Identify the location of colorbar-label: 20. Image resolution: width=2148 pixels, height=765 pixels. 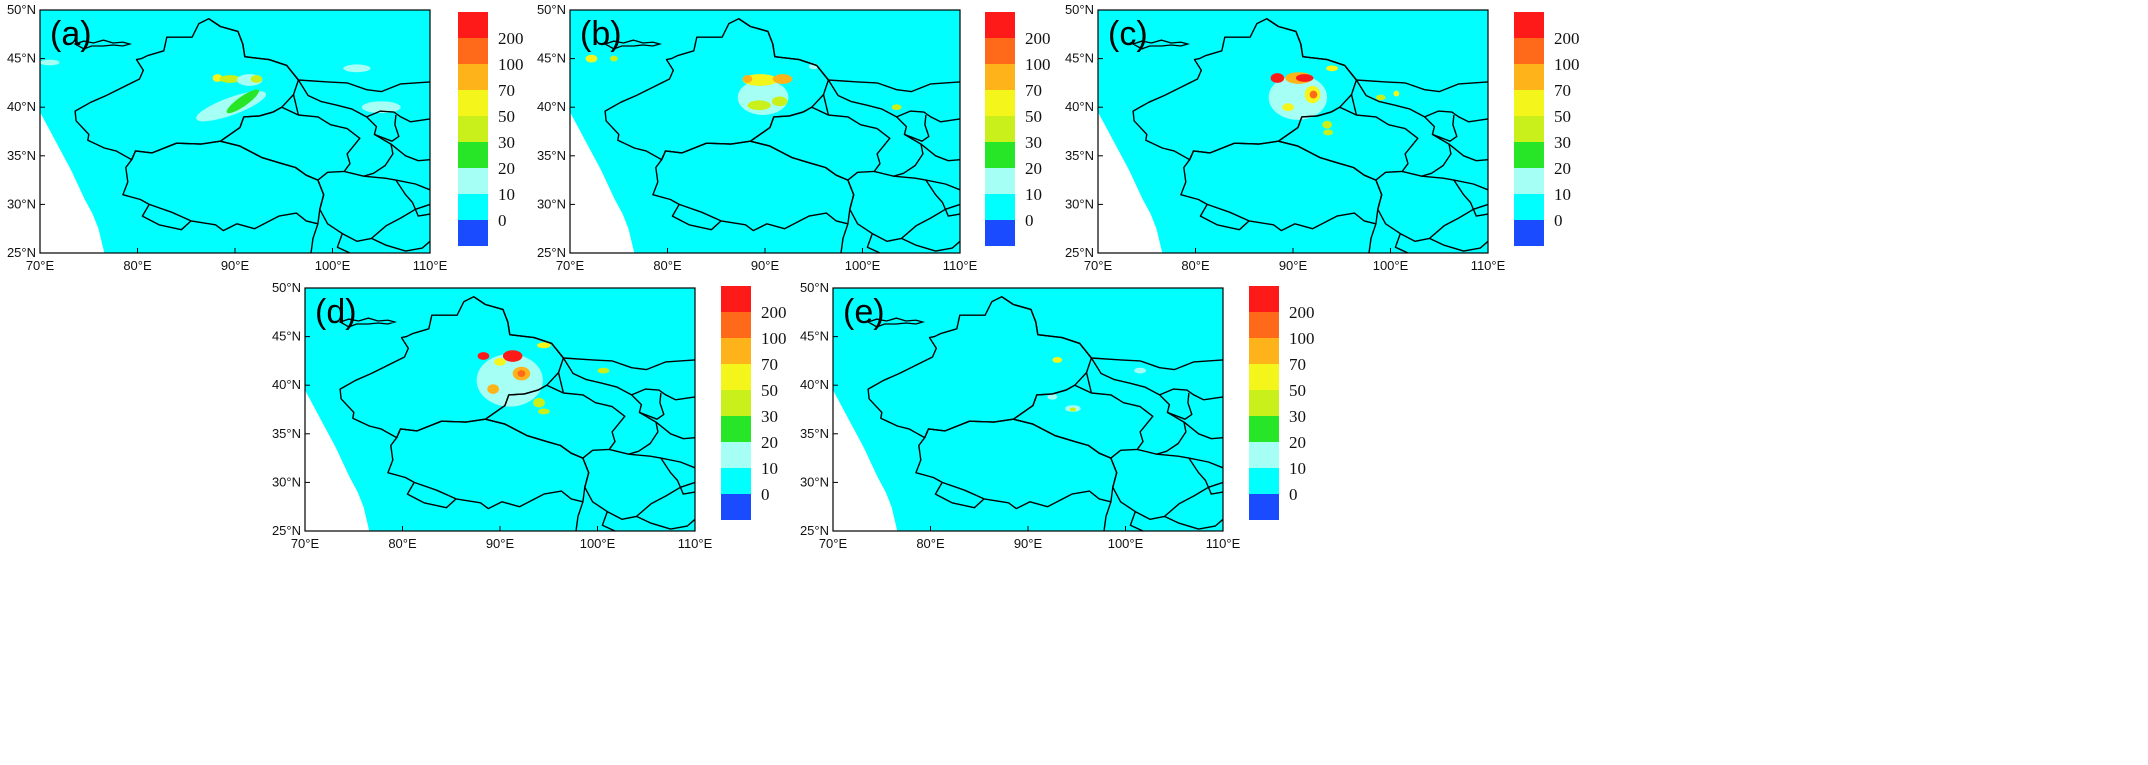
(1562, 168).